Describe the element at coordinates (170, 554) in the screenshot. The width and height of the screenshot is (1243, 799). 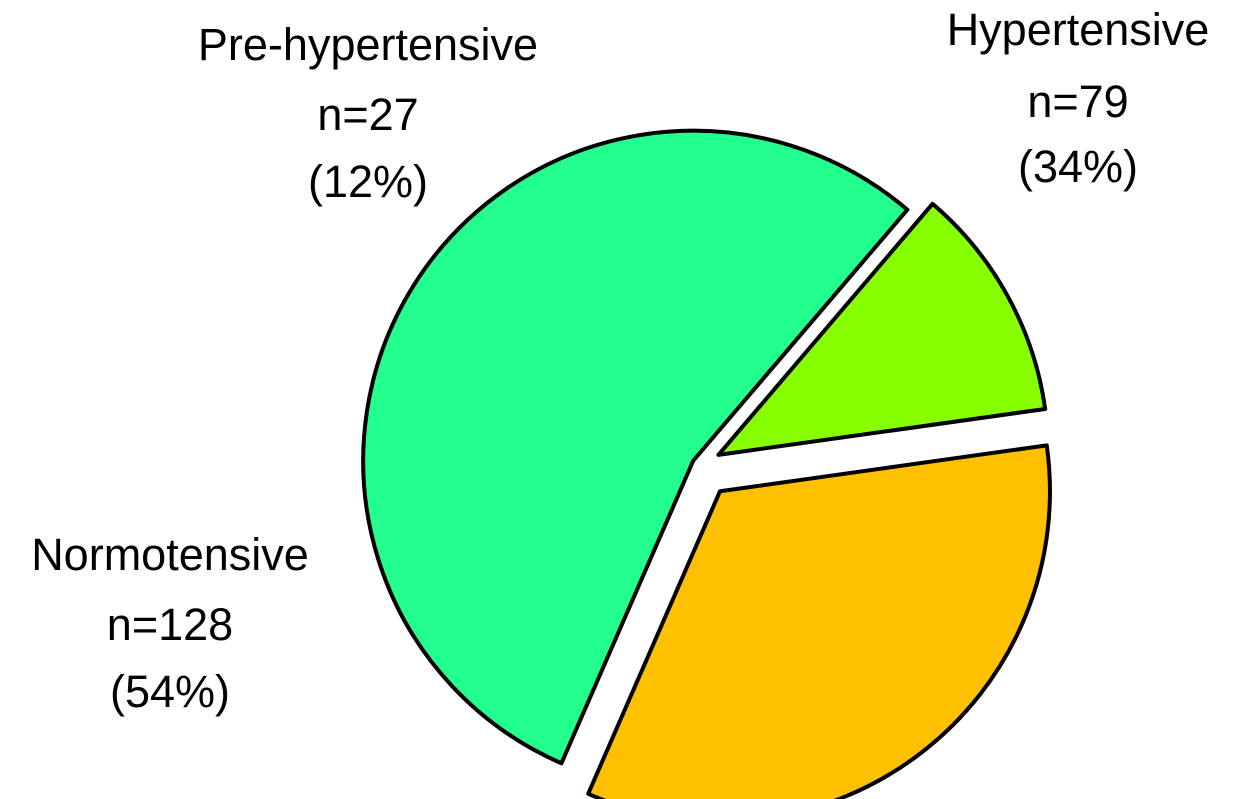
I see `label-normotensive-name: Normotensive` at that location.